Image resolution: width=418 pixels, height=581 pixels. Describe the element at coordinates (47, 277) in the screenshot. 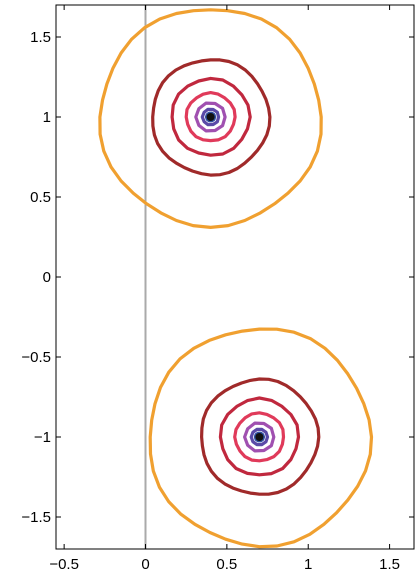

I see `y-tick-label: 0` at that location.